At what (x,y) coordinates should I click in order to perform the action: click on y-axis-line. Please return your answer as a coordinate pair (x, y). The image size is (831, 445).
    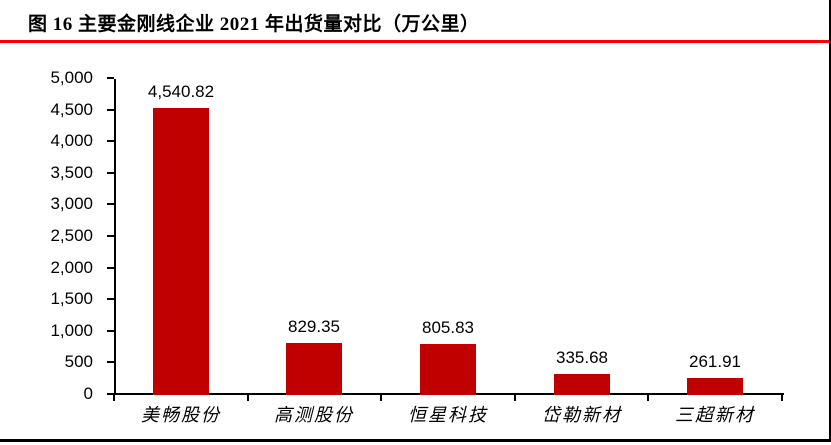
    Looking at the image, I should click on (115, 237).